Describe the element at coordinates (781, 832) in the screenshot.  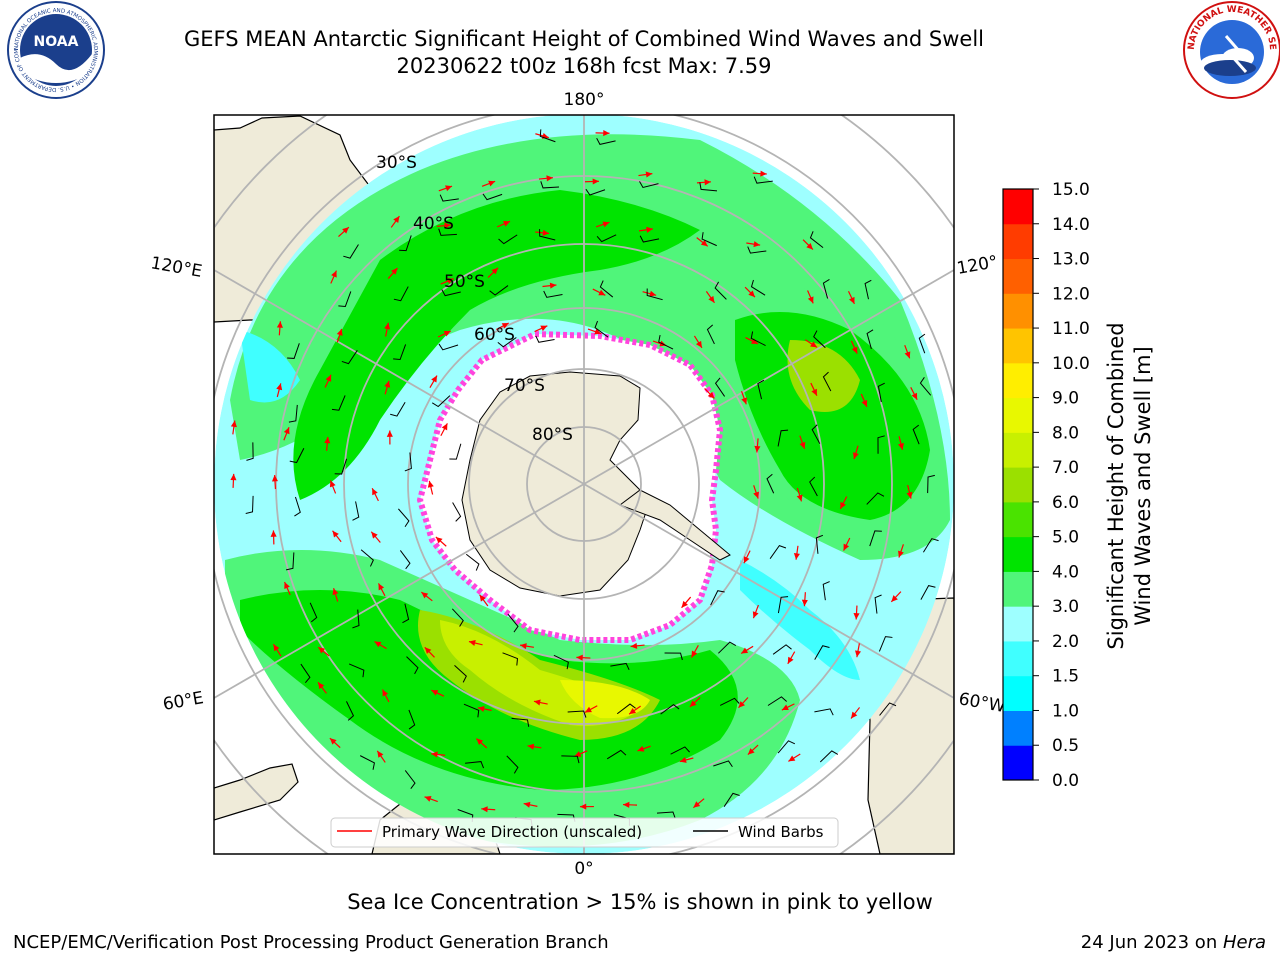
I see `legend-wind-barb-label: Wind Barbs` at that location.